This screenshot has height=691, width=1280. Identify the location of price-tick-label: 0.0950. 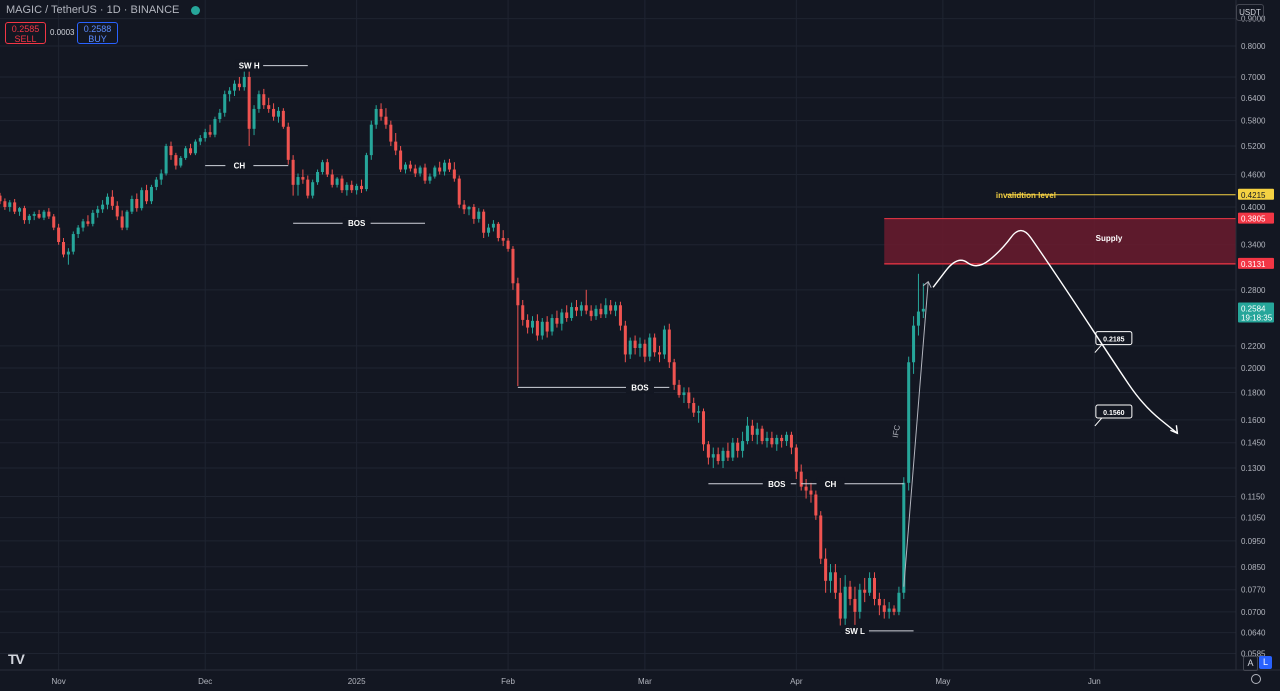
(1253, 541).